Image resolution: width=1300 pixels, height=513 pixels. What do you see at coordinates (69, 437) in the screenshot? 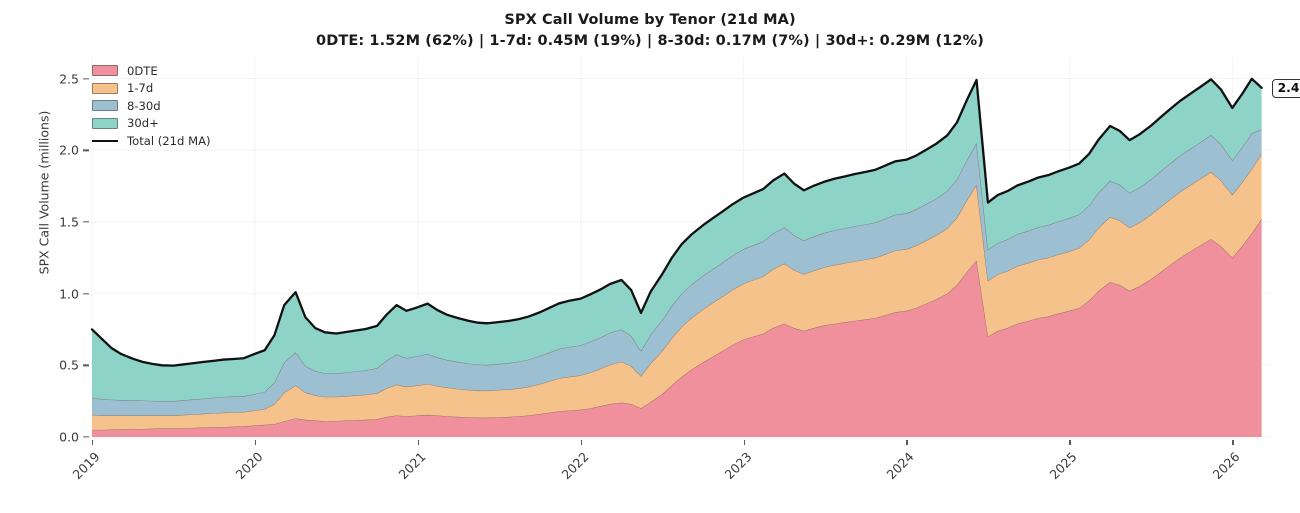
I see `y-axis-tick-label: 0.0` at bounding box center [69, 437].